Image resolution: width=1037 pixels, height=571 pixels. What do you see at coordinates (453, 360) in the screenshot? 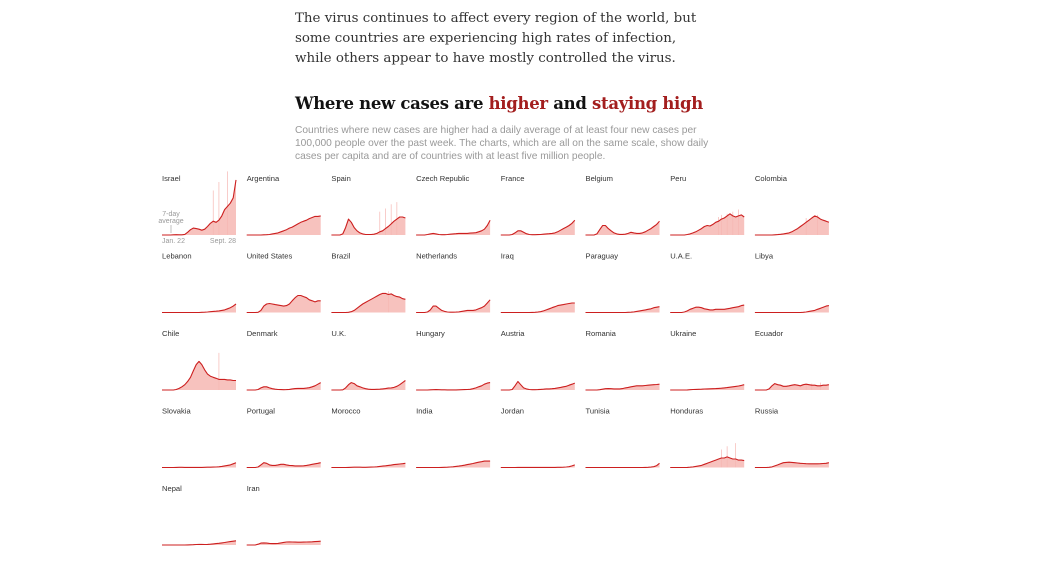
I see `chart-hungary: Hungary` at bounding box center [453, 360].